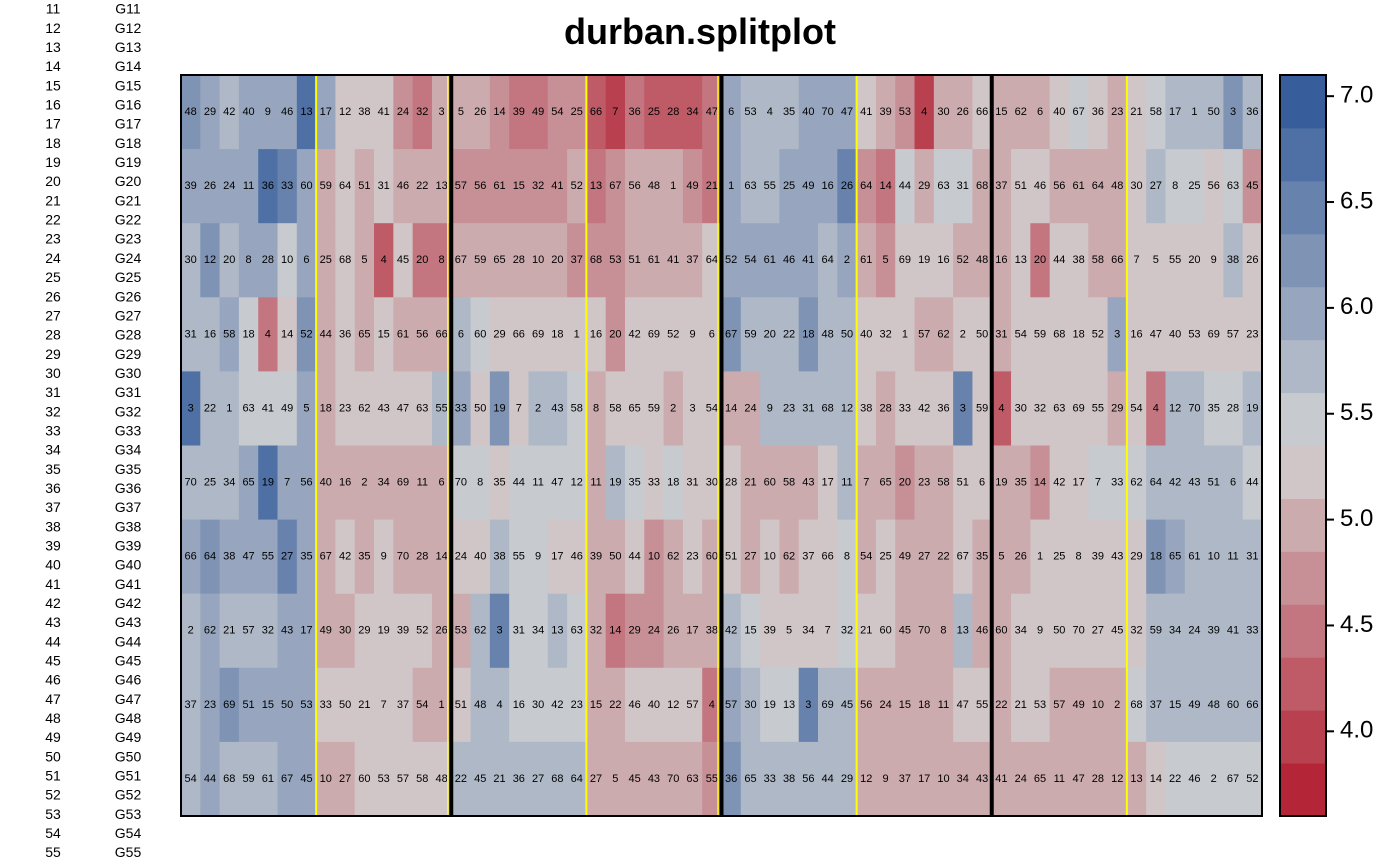 This screenshot has height=866, width=1400. What do you see at coordinates (1356, 412) in the screenshot?
I see `legend-tick-label: 5.5` at bounding box center [1356, 412].